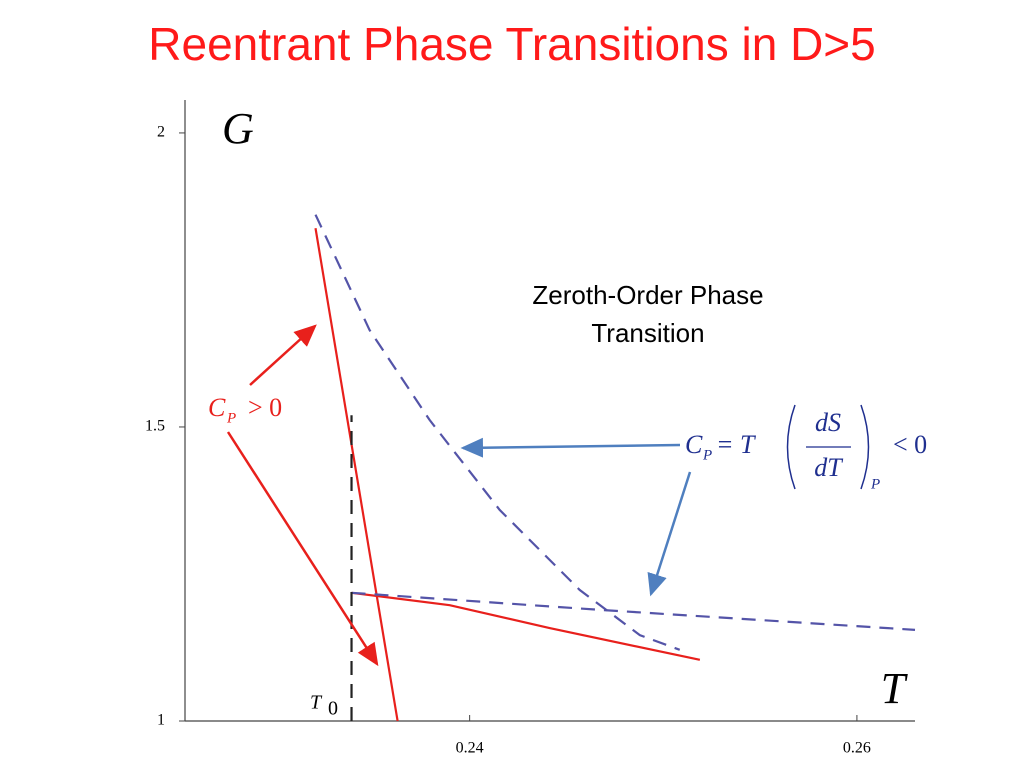 This screenshot has width=1024, height=768. What do you see at coordinates (245, 409) in the screenshot?
I see `cp-positive: C P > 0` at bounding box center [245, 409].